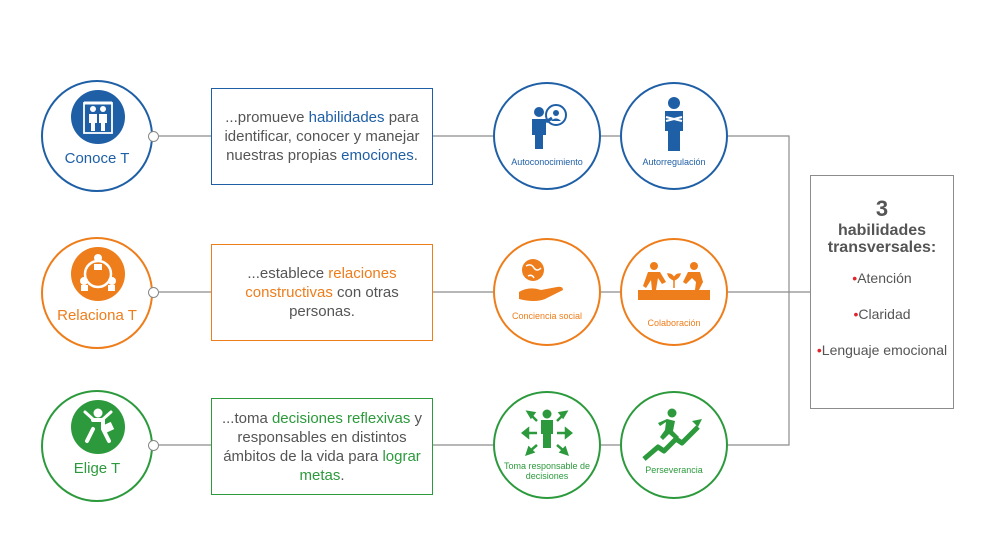  Describe the element at coordinates (674, 124) in the screenshot. I see `person-arms-crossed-icon` at that location.